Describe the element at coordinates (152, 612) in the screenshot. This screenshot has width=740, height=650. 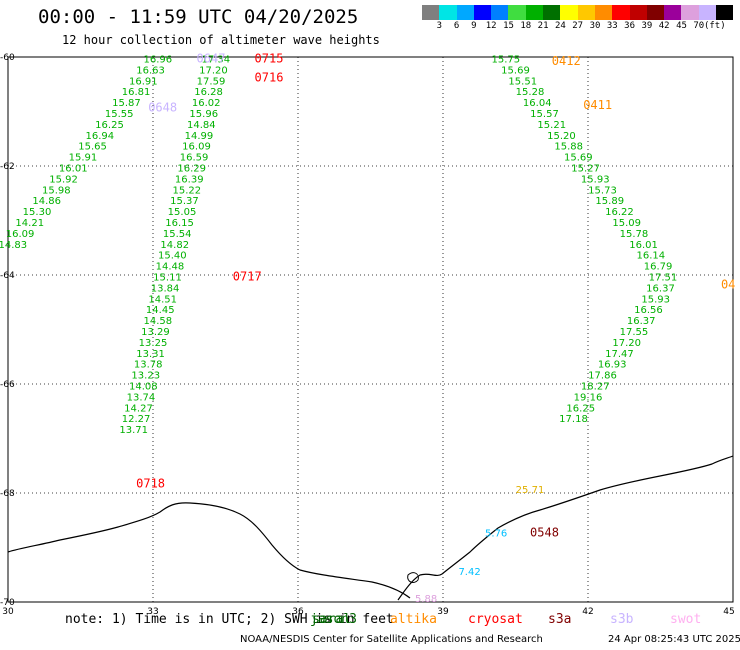
I see `lon-tick-label: 33` at that location.